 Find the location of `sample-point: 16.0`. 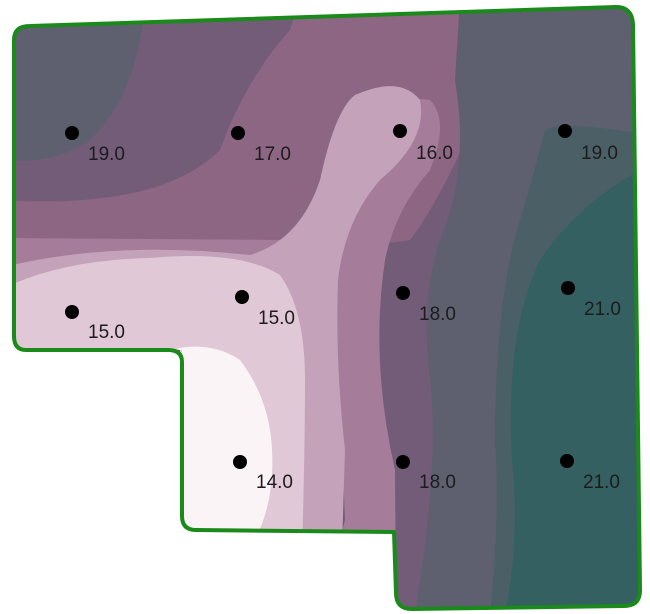

sample-point: 16.0 is located at coordinates (423, 144).